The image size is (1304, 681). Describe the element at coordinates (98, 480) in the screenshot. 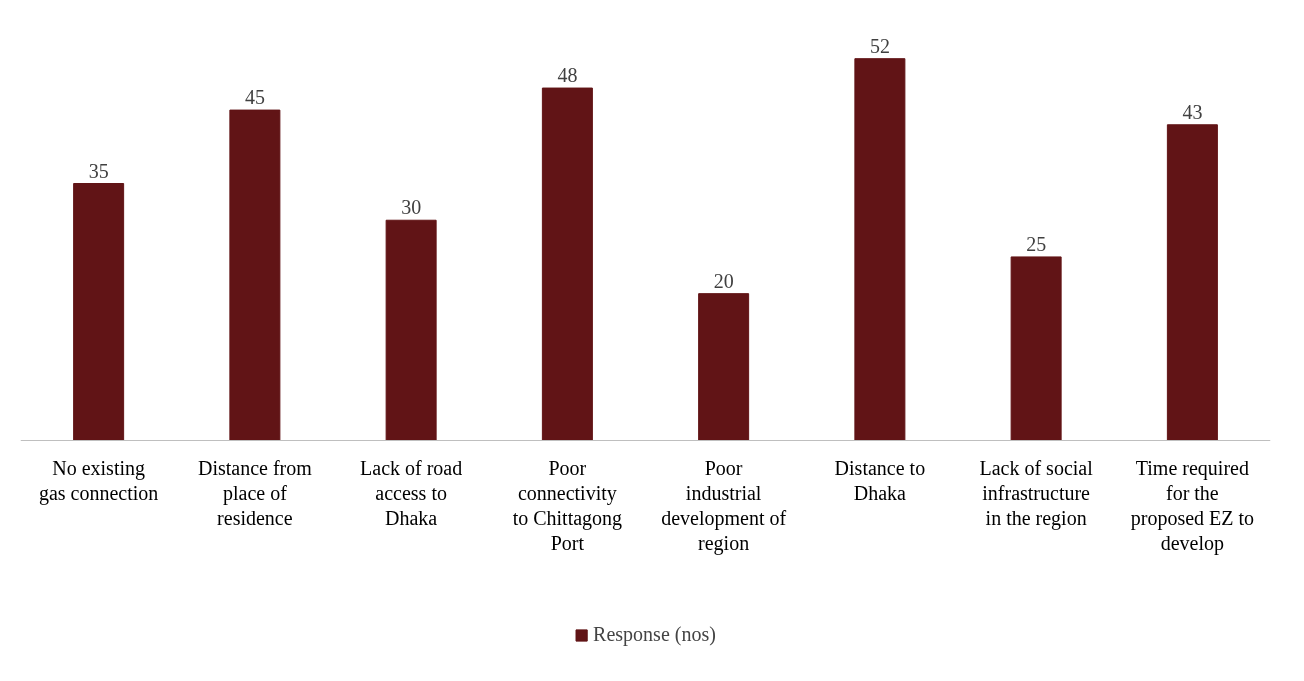

I see `x-tick-label: No existing gas connection` at that location.